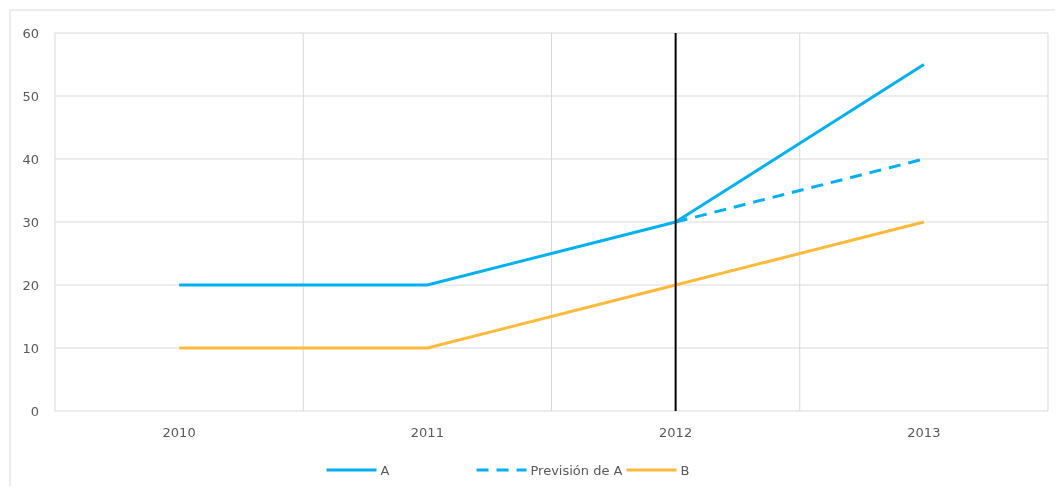 The width and height of the screenshot is (1063, 494). What do you see at coordinates (34, 411) in the screenshot?
I see `y-tick-label: 0` at bounding box center [34, 411].